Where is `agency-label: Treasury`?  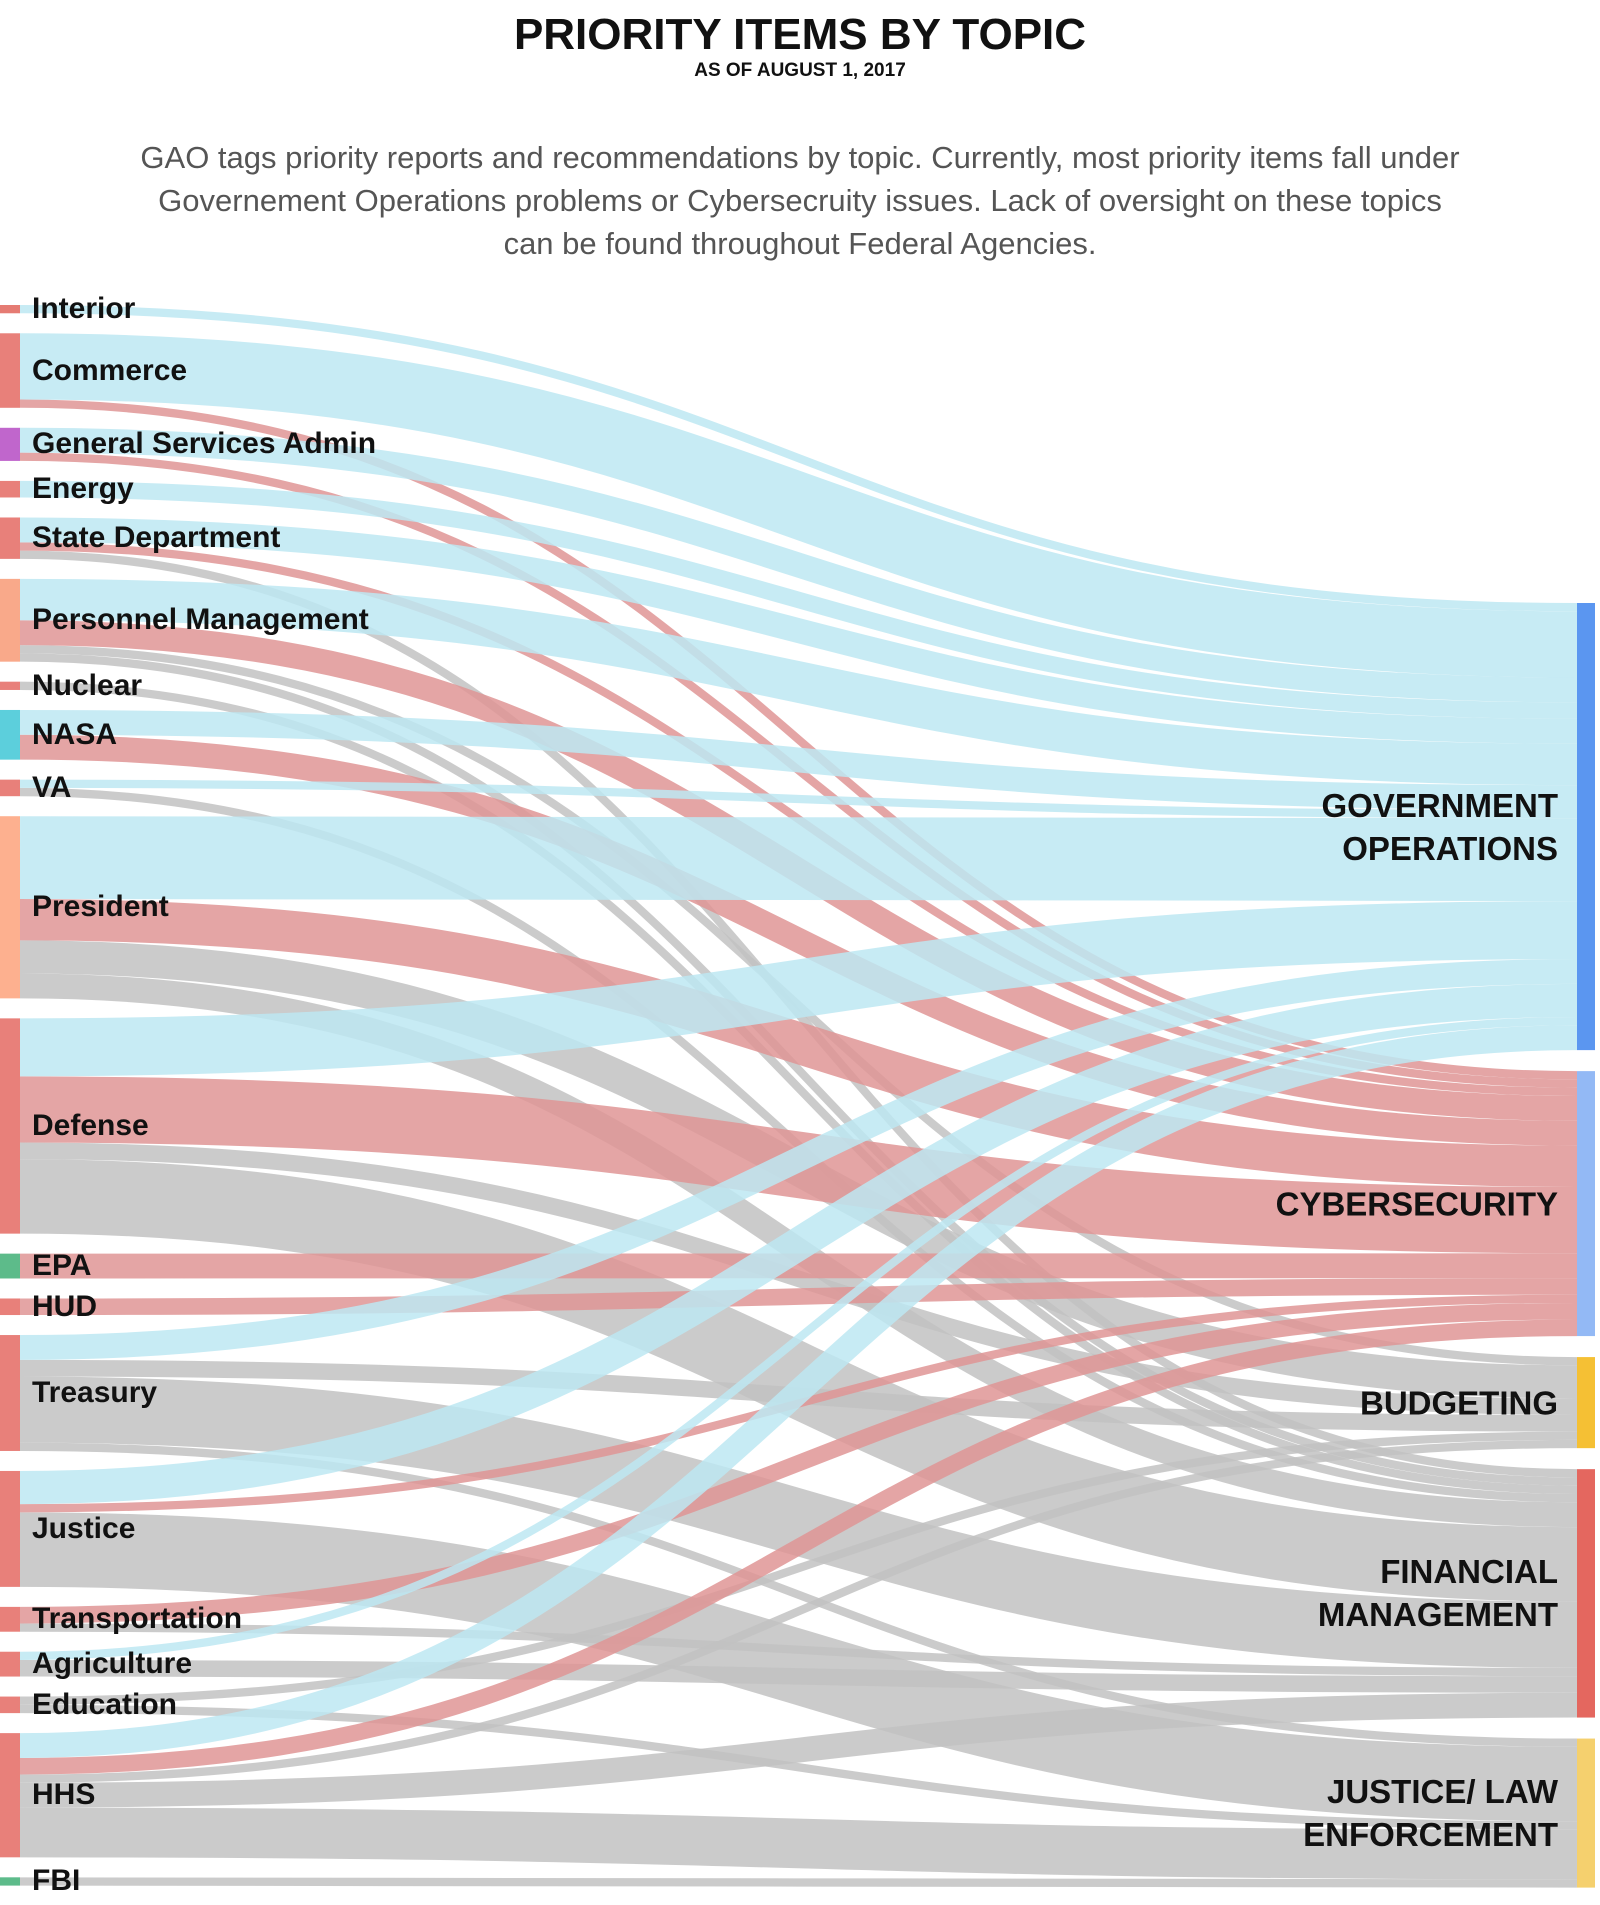 agency-label: Treasury is located at coordinates (95, 1392).